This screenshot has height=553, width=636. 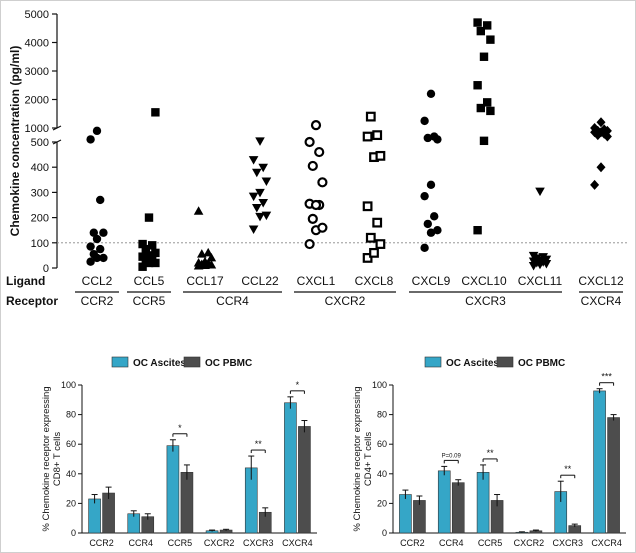 What do you see at coordinates (40, 143) in the screenshot?
I see `y-tick-label-lower: 500` at bounding box center [40, 143].